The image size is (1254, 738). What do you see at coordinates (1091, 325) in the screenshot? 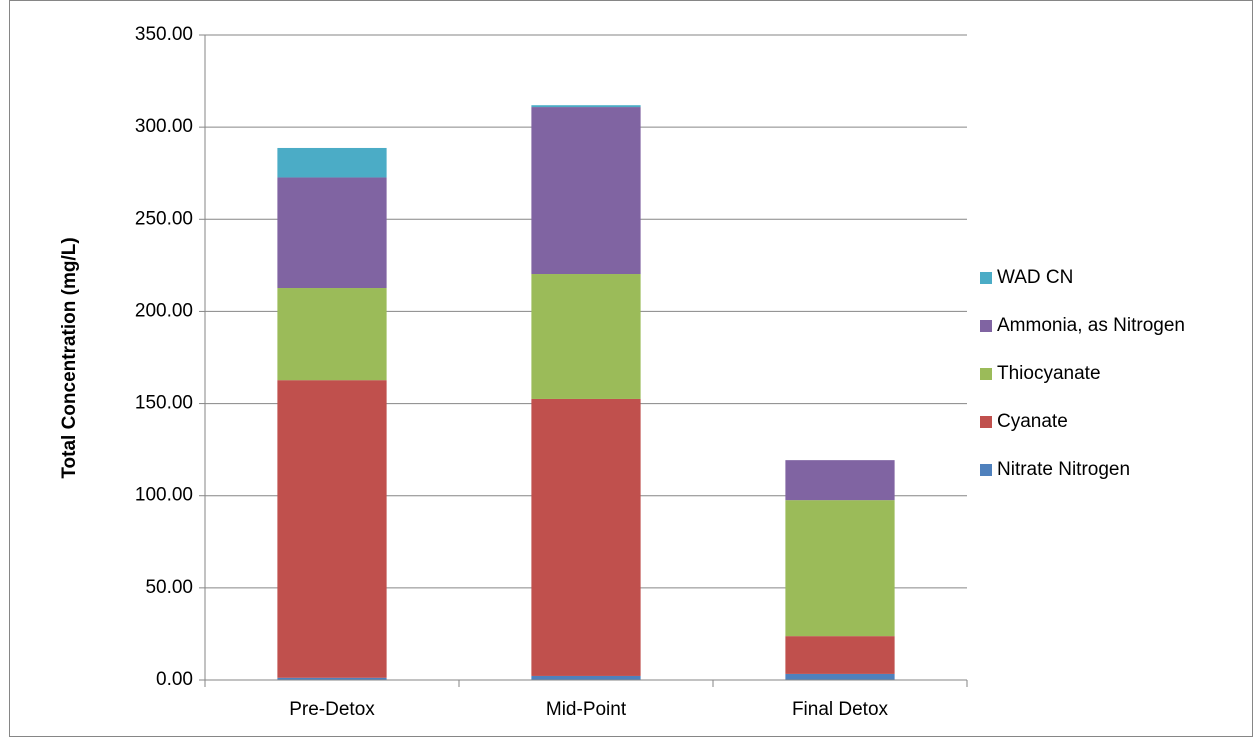
I see `legend-label: Ammonia, as Nitrogen` at bounding box center [1091, 325].